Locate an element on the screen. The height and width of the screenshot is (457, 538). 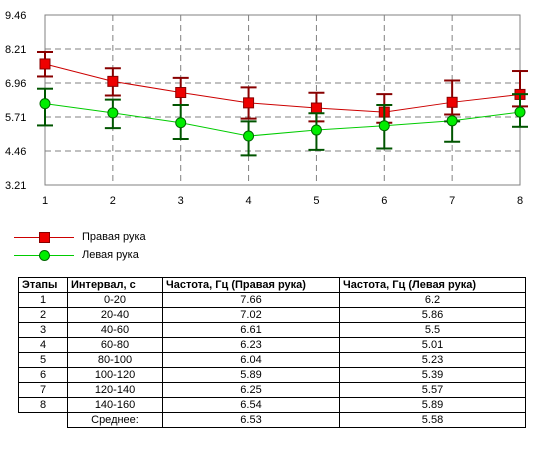
table-row: 1 0-20 7.66 6.2 is located at coordinates (272, 300).